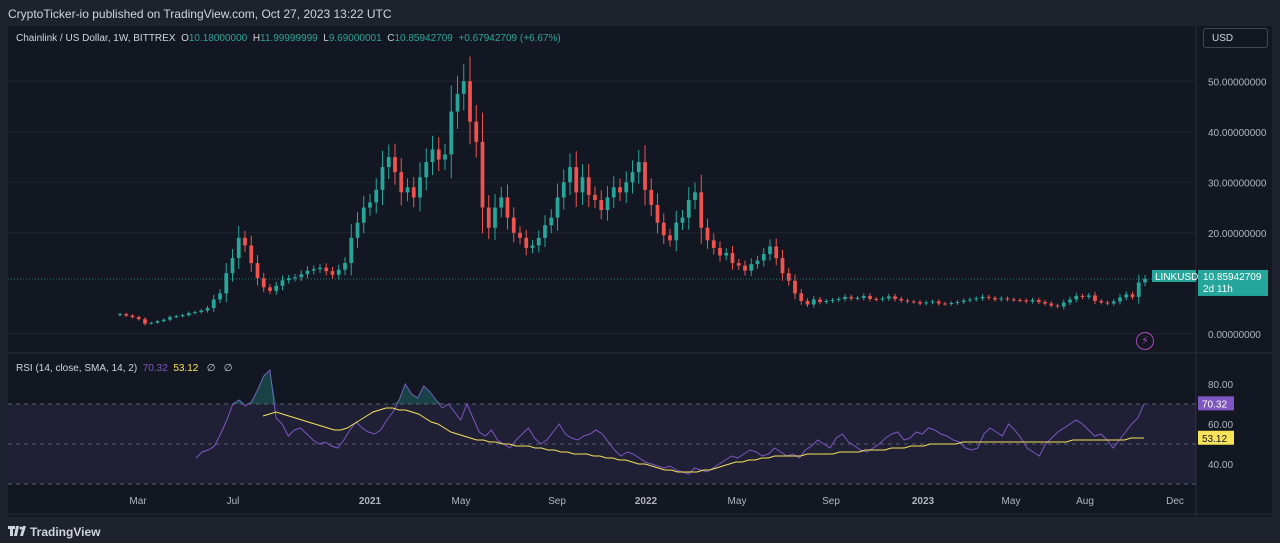 The width and height of the screenshot is (1280, 543). I want to click on time-tick-label: Dec, so click(1175, 501).